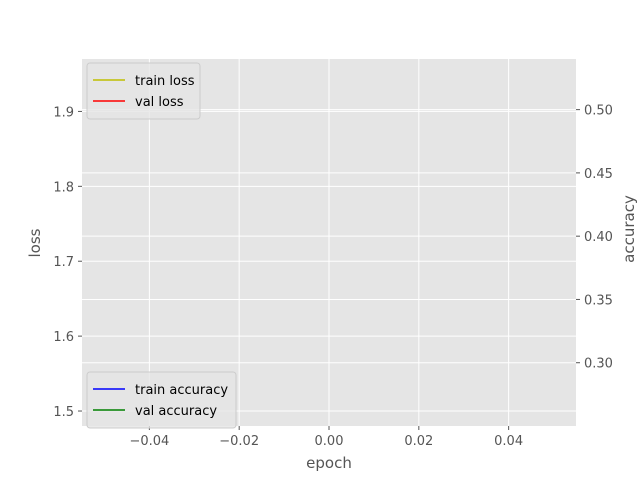 The height and width of the screenshot is (480, 640). Describe the element at coordinates (629, 229) in the screenshot. I see `right-axis-label: accuracy` at that location.